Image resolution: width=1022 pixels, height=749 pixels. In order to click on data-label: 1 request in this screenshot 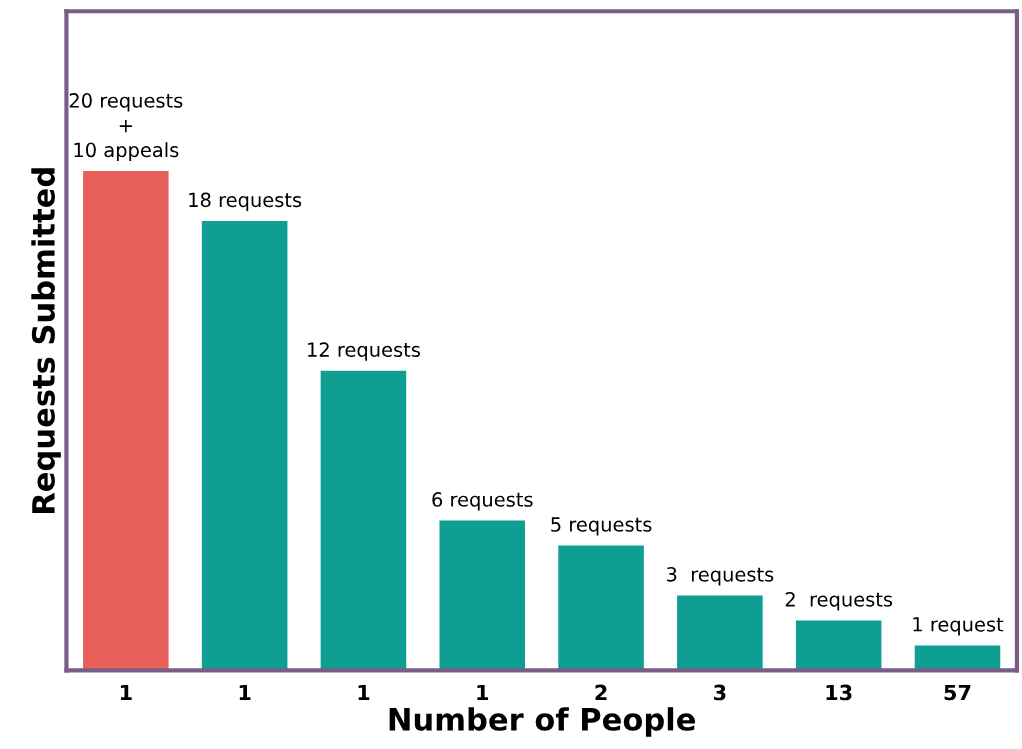, I will do `click(958, 626)`.